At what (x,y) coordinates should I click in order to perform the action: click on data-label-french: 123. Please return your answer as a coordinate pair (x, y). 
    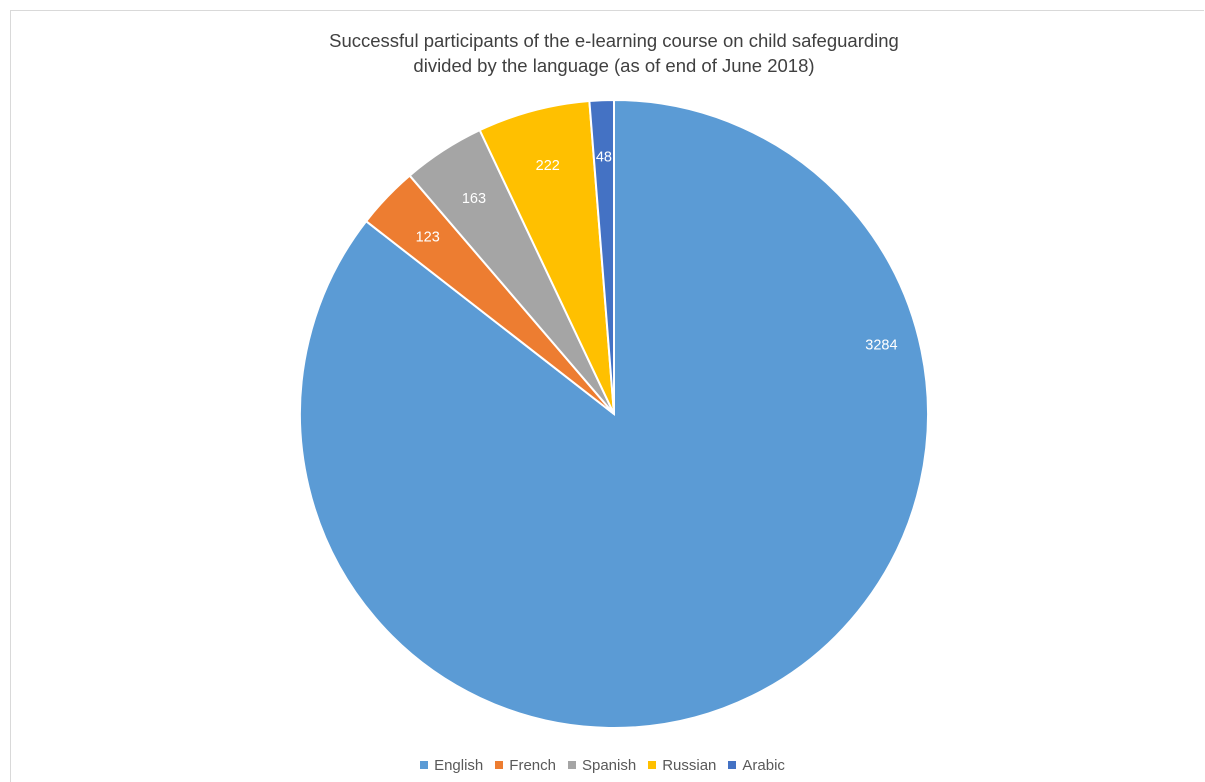
    Looking at the image, I should click on (428, 237).